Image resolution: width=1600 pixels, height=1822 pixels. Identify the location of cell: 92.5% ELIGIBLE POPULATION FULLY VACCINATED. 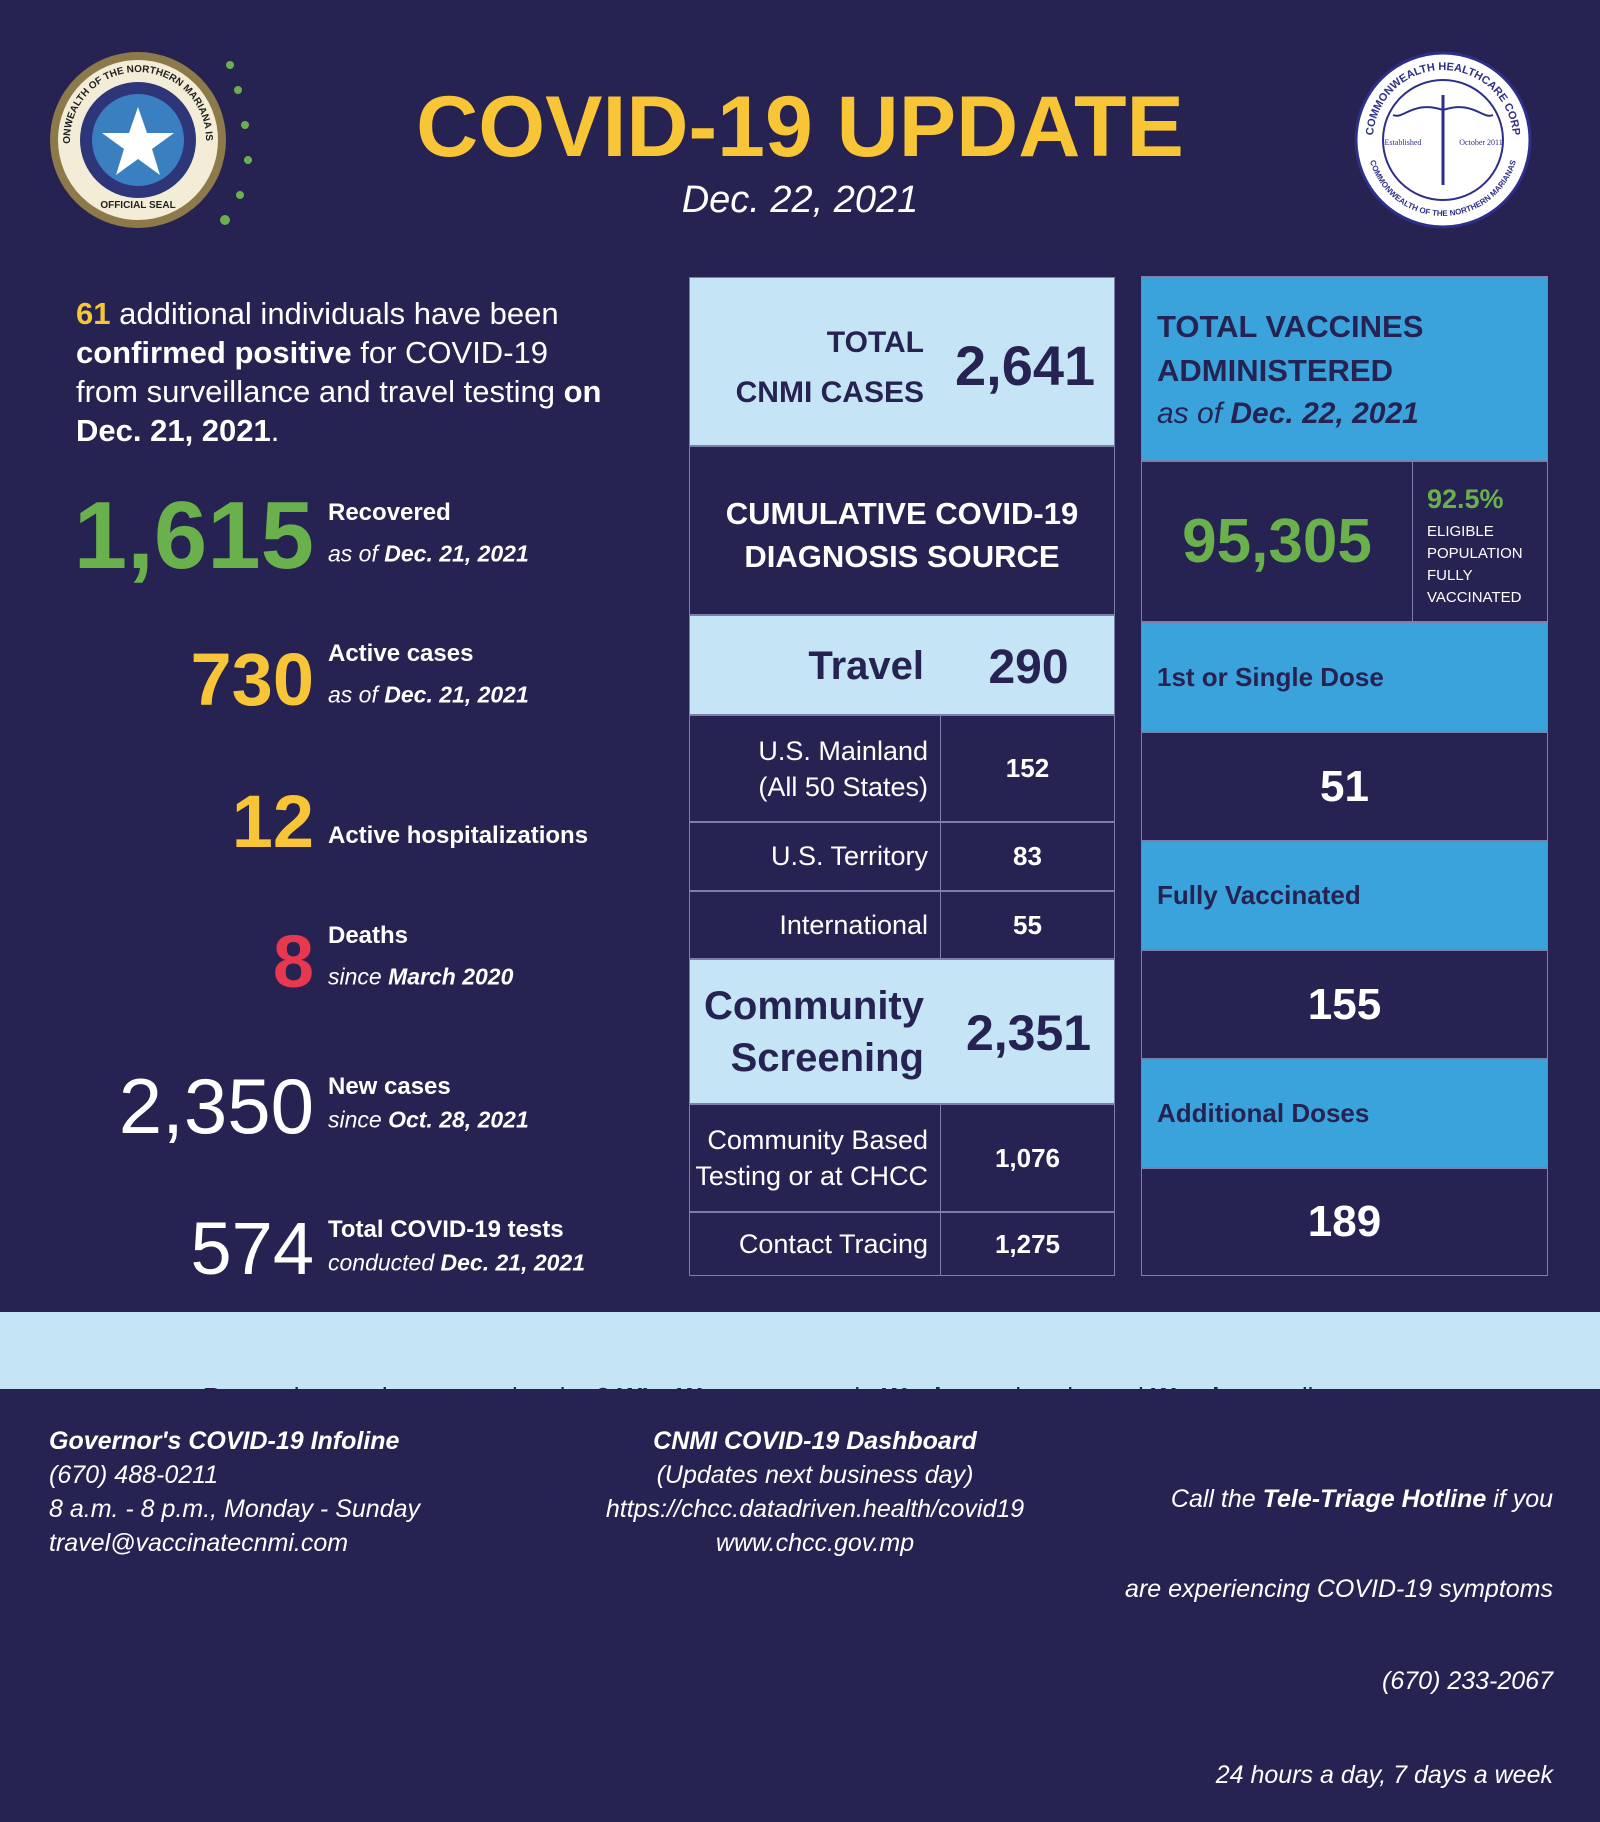
(1480, 541).